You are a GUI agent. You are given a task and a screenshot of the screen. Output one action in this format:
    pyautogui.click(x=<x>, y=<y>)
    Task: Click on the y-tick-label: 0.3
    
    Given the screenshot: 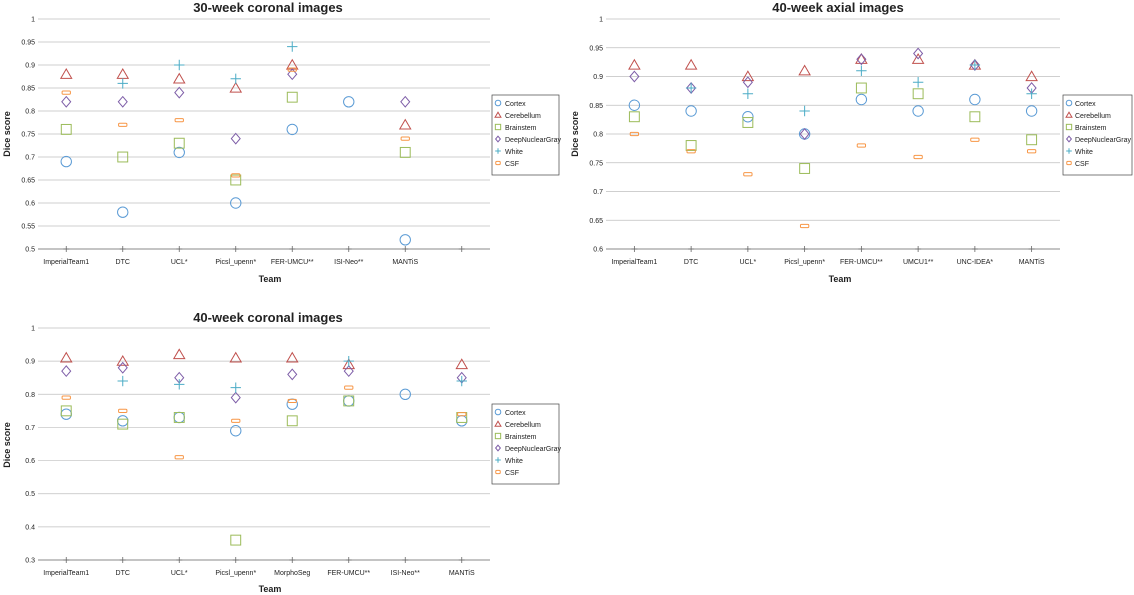 What is the action you would take?
    pyautogui.click(x=30, y=561)
    